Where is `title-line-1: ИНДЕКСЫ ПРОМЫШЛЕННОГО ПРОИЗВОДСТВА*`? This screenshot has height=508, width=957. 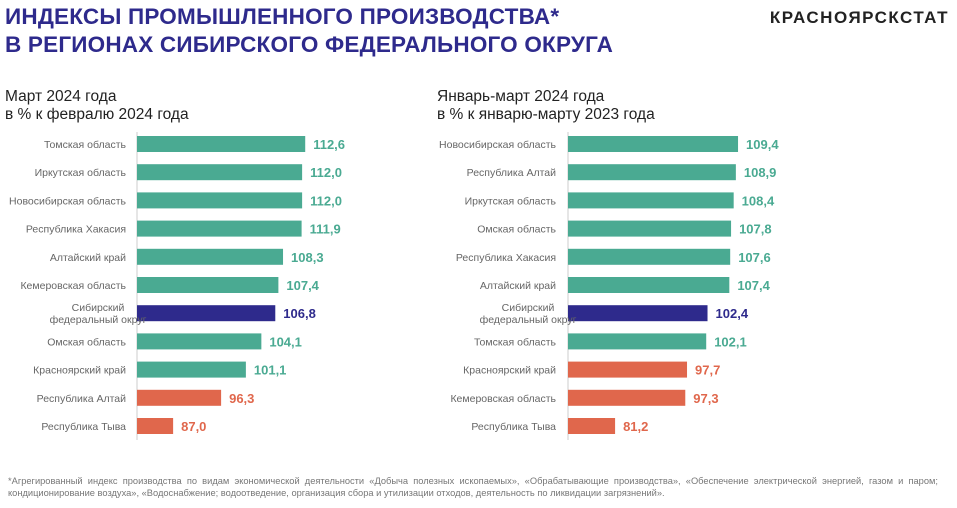
title-line-1: ИНДЕКСЫ ПРОМЫШЛЕННОГО ПРОИЗВОДСТВА* is located at coordinates (282, 16).